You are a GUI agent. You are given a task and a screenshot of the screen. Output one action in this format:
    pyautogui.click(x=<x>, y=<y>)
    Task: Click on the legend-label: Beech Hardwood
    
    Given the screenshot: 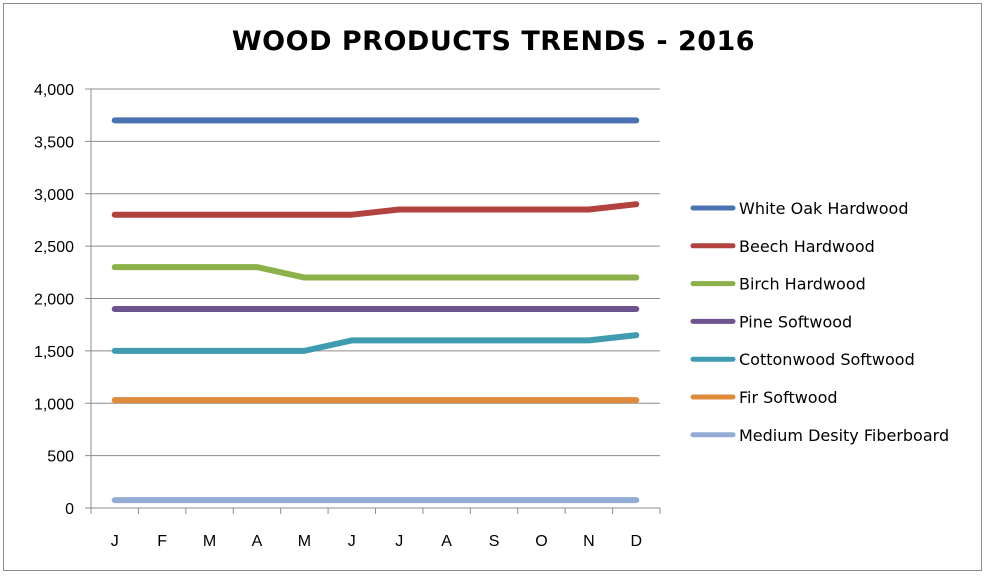 What is the action you would take?
    pyautogui.click(x=807, y=246)
    